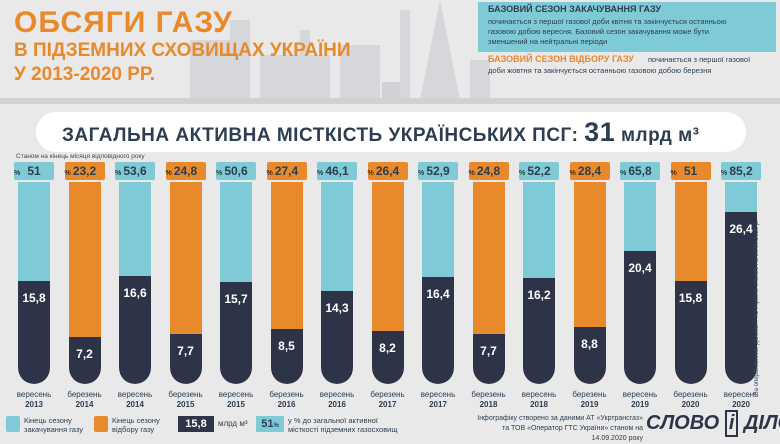 The height and width of the screenshot is (444, 780). What do you see at coordinates (34, 394) in the screenshot?
I see `category-month-0: вересень` at bounding box center [34, 394].